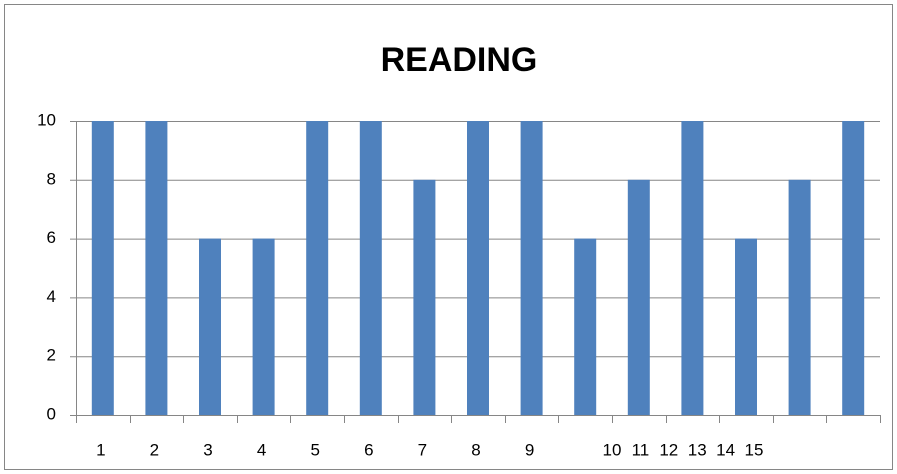 Image resolution: width=897 pixels, height=474 pixels. I want to click on y-tick-label: 0, so click(51, 413).